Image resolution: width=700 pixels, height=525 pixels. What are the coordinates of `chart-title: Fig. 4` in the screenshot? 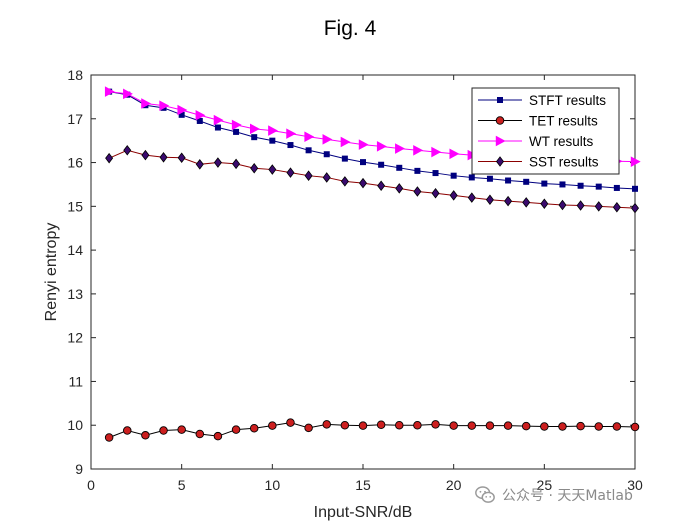 It's located at (350, 28).